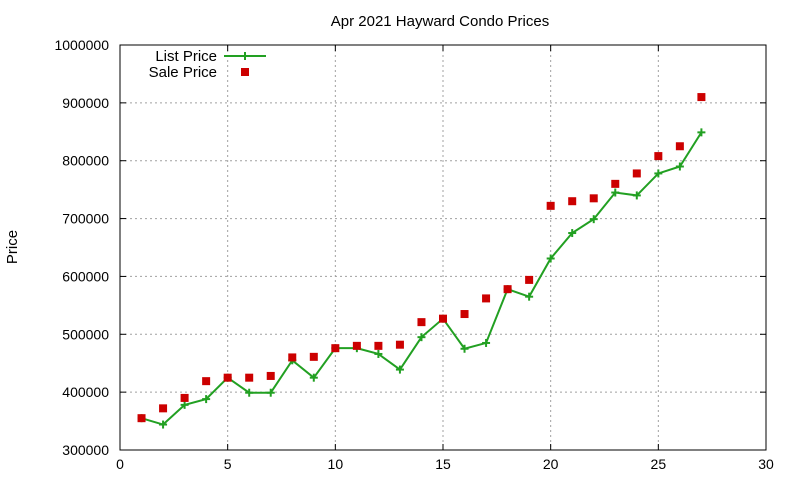 This screenshot has width=800, height=480. What do you see at coordinates (85, 103) in the screenshot?
I see `y-tick-label: 900000` at bounding box center [85, 103].